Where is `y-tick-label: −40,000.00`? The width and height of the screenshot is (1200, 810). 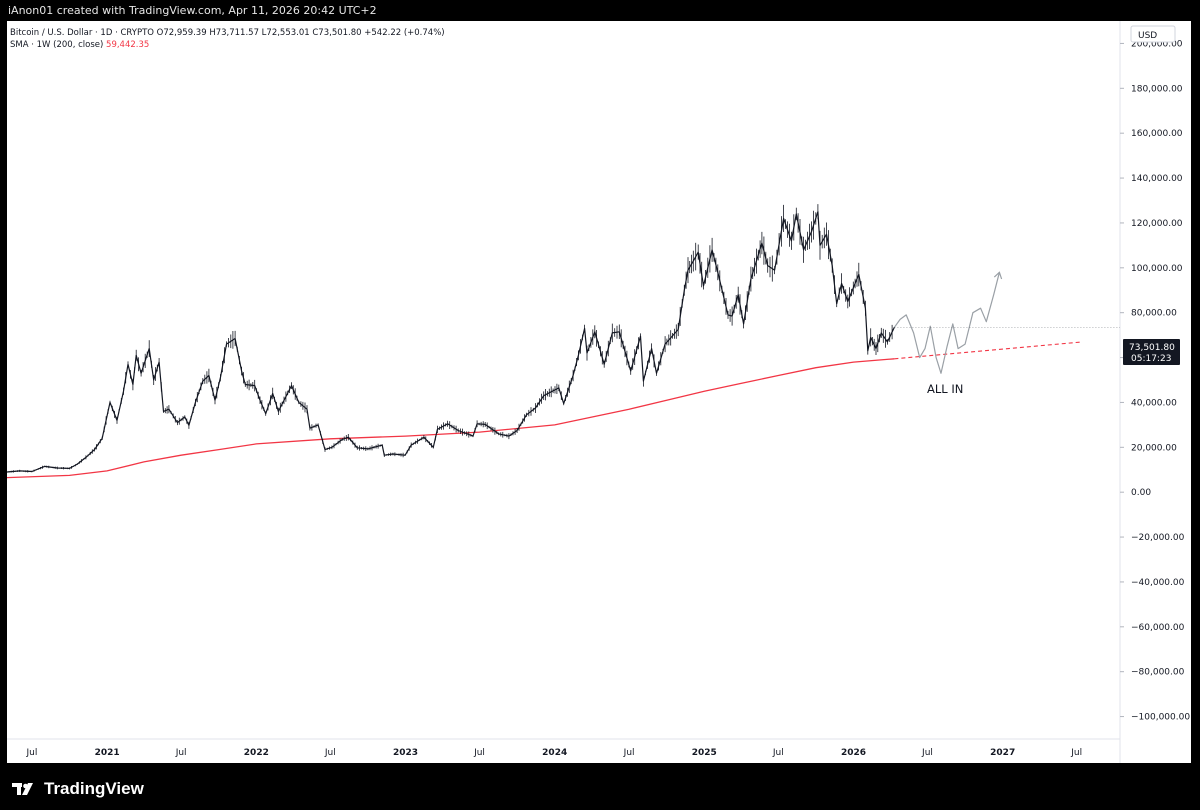
y-tick-label: −40,000.00 is located at coordinates (1158, 583).